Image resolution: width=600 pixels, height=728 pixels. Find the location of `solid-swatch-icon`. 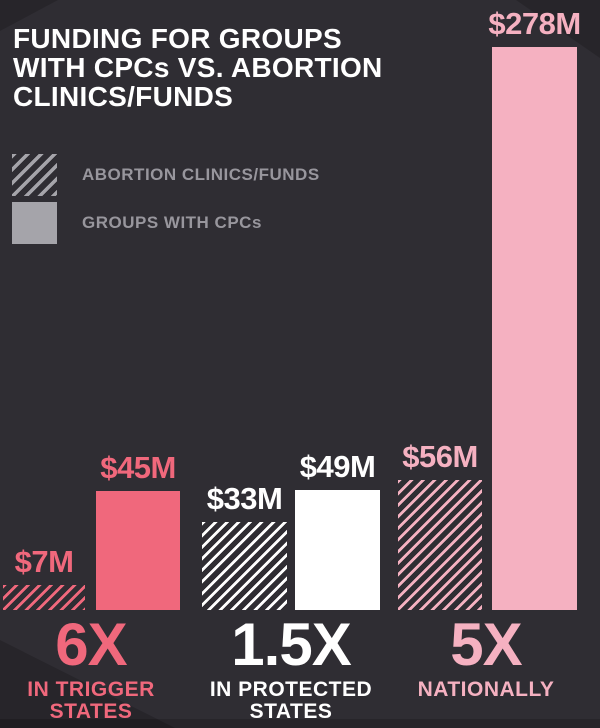

solid-swatch-icon is located at coordinates (34, 223).